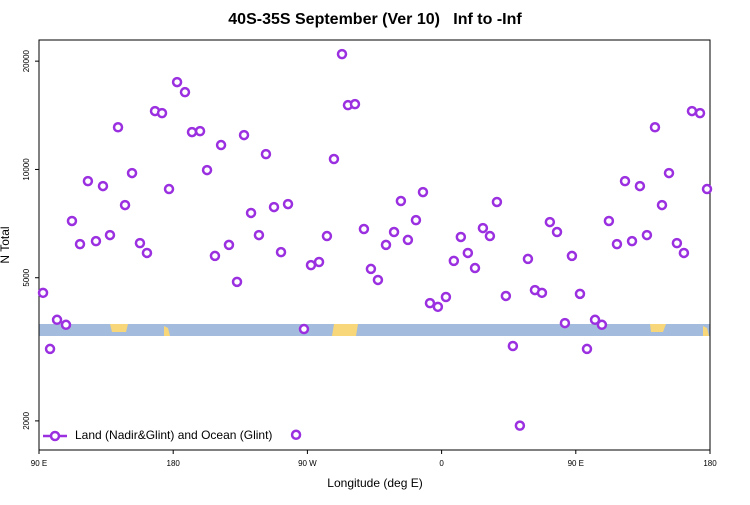 Image resolution: width=750 pixels, height=505 pixels. I want to click on y-axis-label: N Total, so click(6, 244).